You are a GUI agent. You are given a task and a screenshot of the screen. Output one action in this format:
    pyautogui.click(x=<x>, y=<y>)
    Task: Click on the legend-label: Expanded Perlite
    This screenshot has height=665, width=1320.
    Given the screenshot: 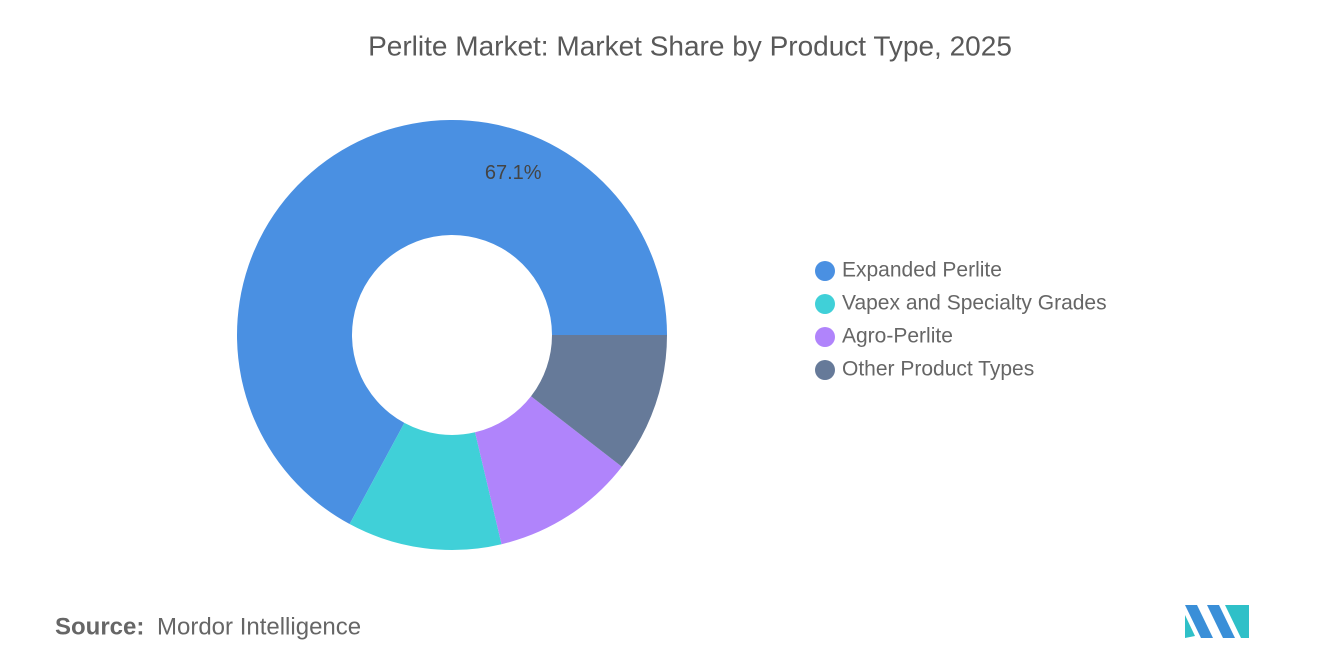 What is the action you would take?
    pyautogui.click(x=922, y=270)
    